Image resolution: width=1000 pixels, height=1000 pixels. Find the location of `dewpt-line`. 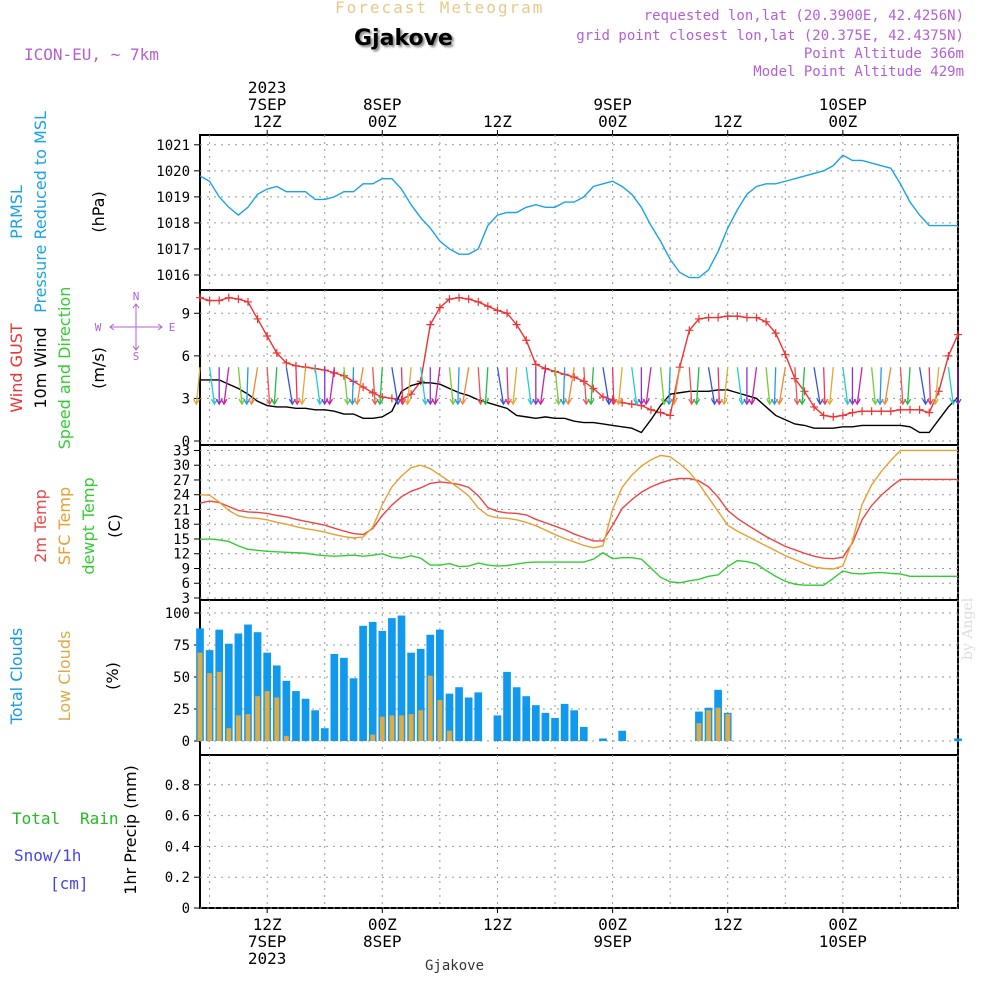

dewpt-line is located at coordinates (578, 562).